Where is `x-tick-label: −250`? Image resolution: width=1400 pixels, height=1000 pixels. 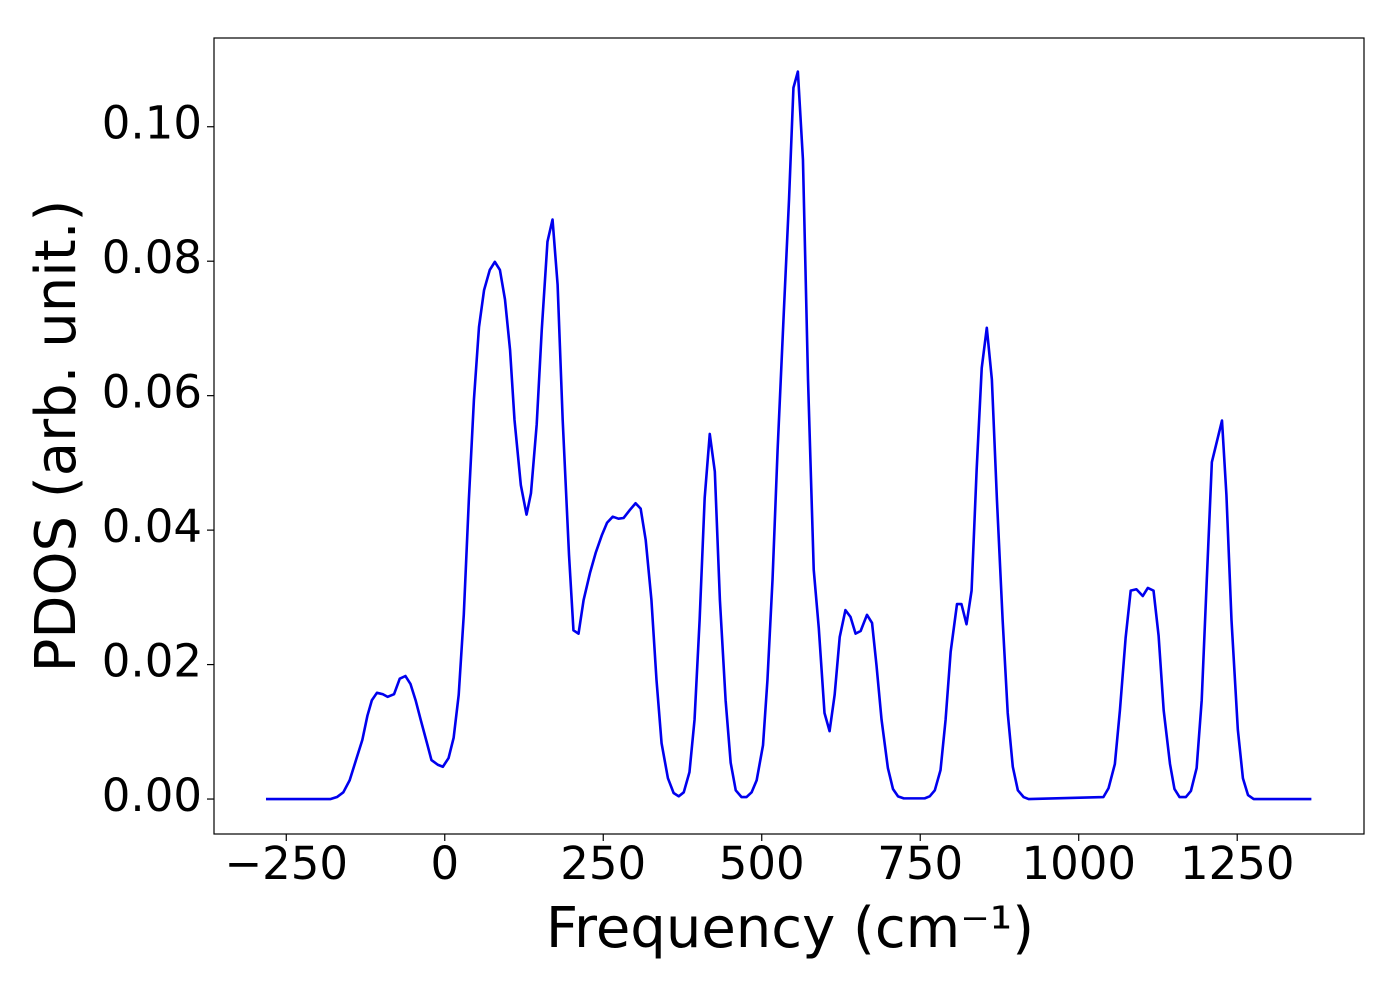
x-tick-label: −250 is located at coordinates (286, 863).